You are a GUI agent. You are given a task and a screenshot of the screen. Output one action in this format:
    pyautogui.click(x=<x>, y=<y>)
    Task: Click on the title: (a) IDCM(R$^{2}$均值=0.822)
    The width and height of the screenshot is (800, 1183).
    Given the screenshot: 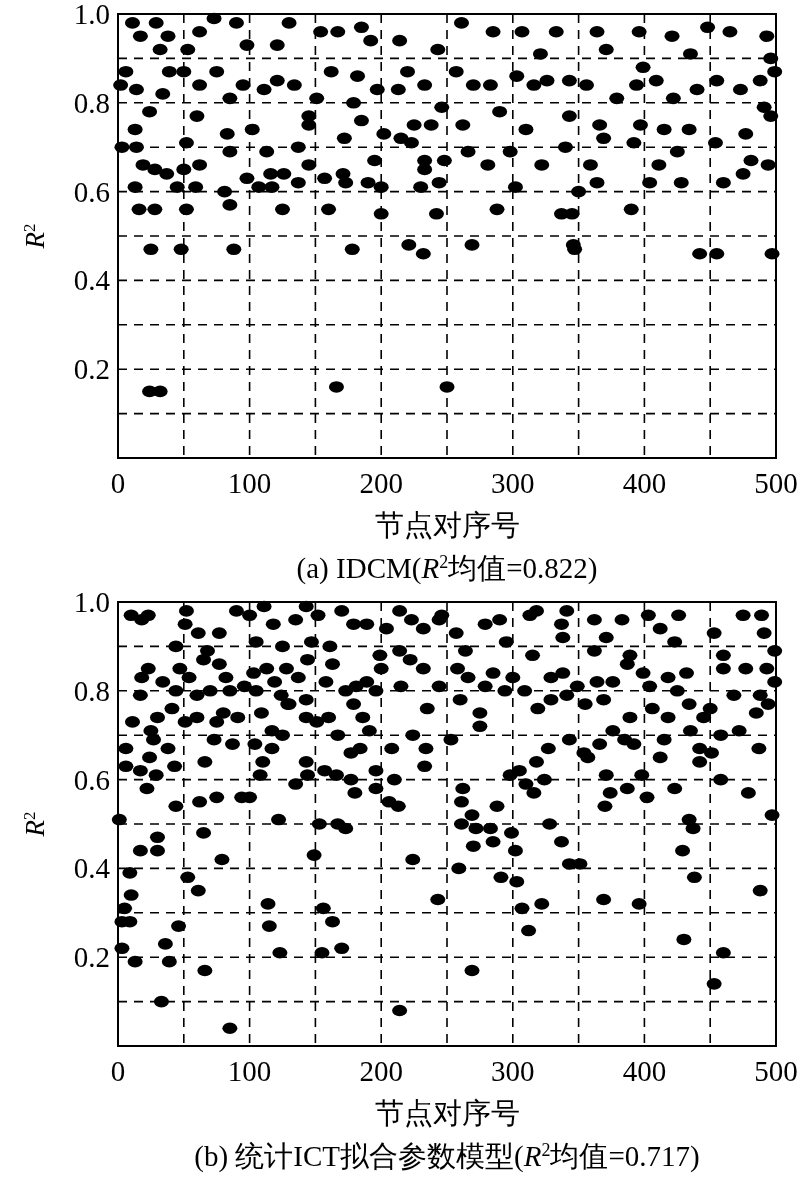 What is the action you would take?
    pyautogui.click(x=447, y=568)
    